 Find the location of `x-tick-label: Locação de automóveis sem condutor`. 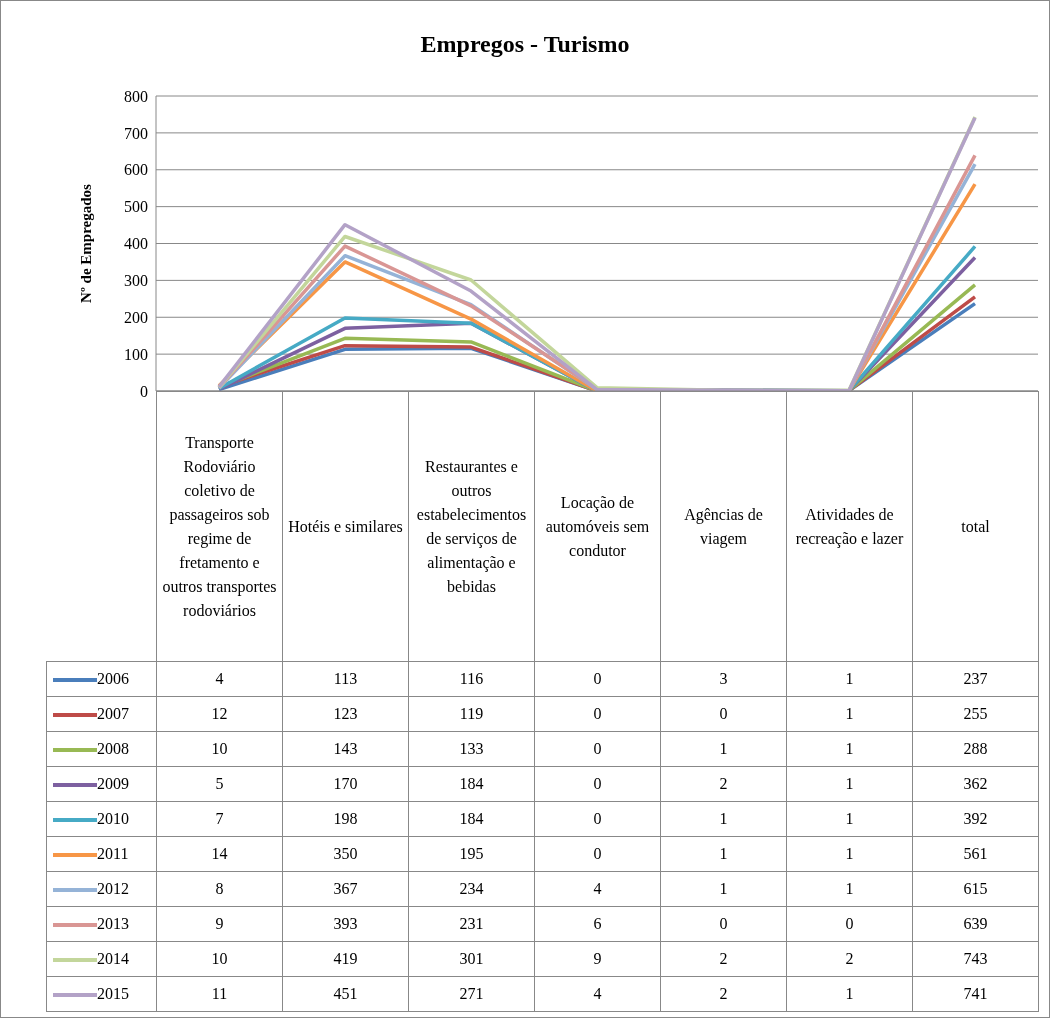

x-tick-label: Locação de automóveis sem condutor is located at coordinates (597, 526).